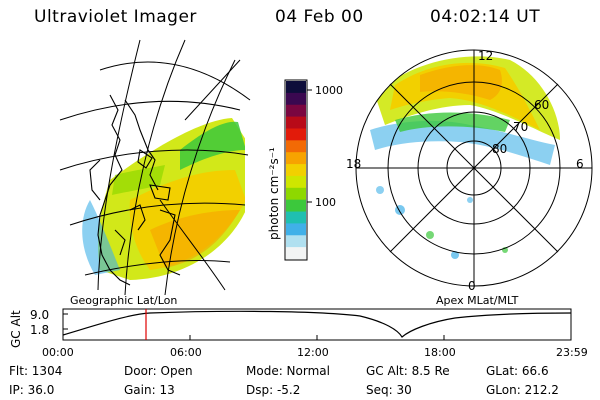  I want to click on instrument-title: Ultraviolet Imager, so click(115, 17).